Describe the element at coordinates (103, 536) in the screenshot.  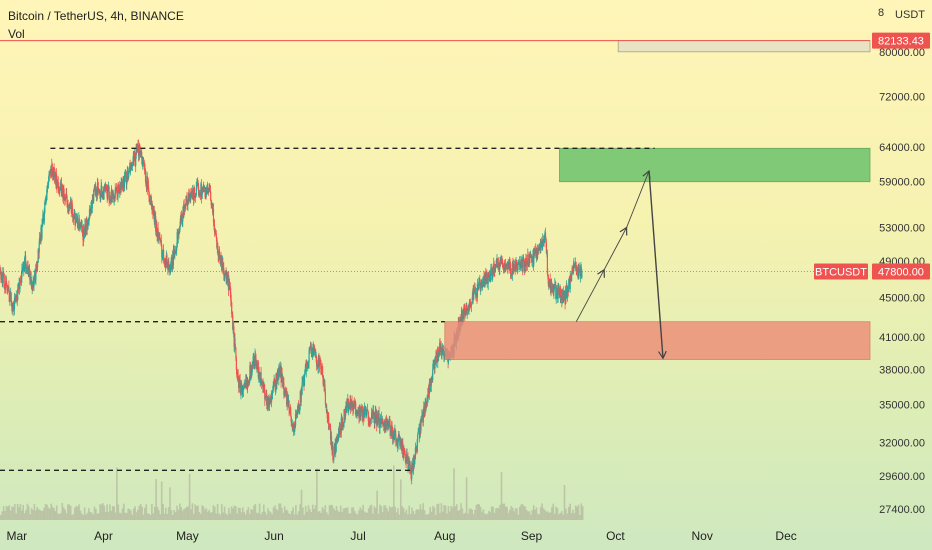
I see `x-tick-label: Apr` at that location.